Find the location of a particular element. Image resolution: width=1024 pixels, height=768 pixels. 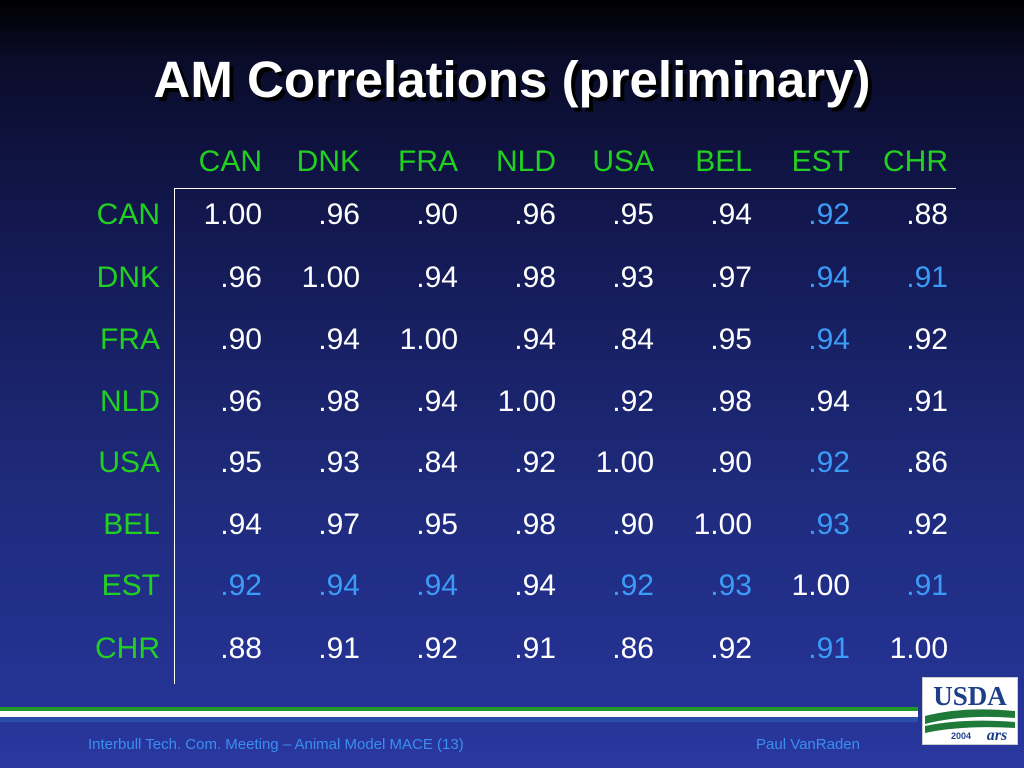

row-header-chr: CHR is located at coordinates (127, 648).